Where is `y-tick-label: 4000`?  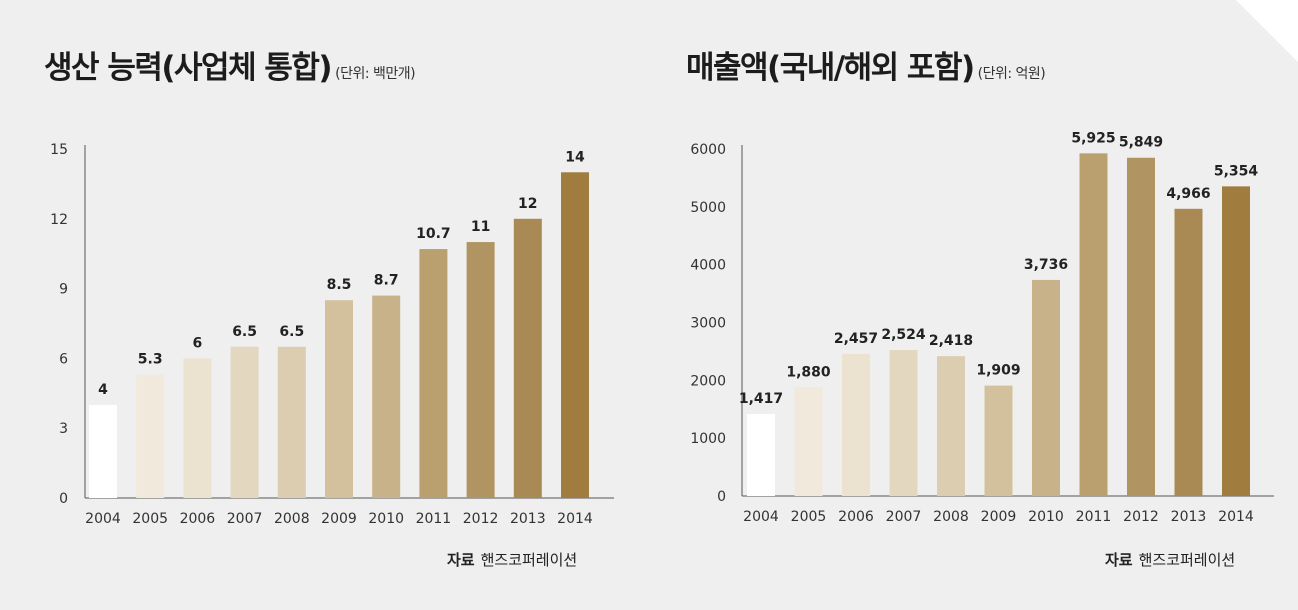 y-tick-label: 4000 is located at coordinates (708, 266).